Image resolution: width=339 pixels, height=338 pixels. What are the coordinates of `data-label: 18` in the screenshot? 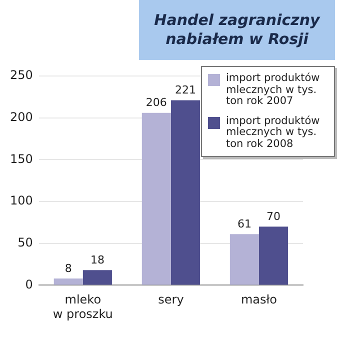 It's located at (97, 259).